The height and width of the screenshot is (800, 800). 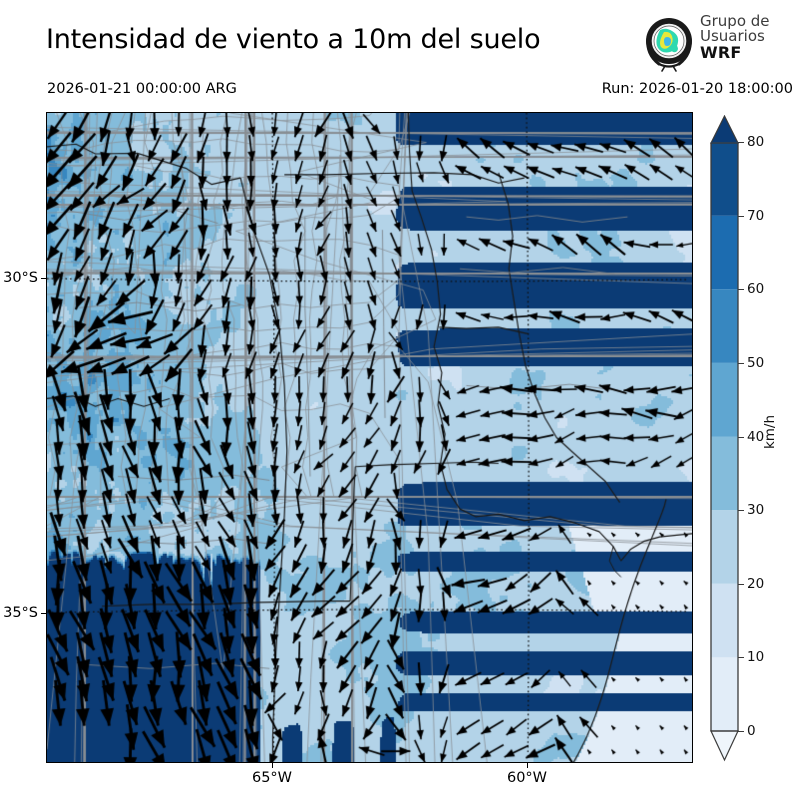 I want to click on logo-line-1: Grupo de, so click(x=735, y=21).